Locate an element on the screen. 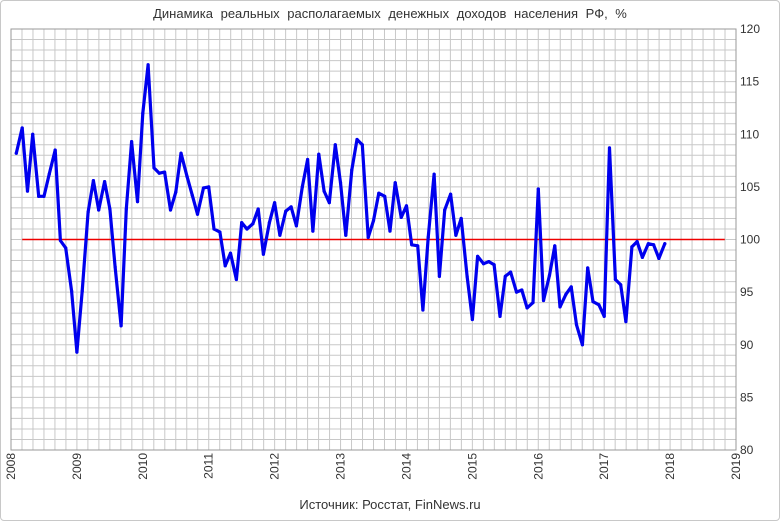 This screenshot has width=780, height=521. y-axis-ticks: 80 85 90 95 100 105 110 115 120 is located at coordinates (750, 239).